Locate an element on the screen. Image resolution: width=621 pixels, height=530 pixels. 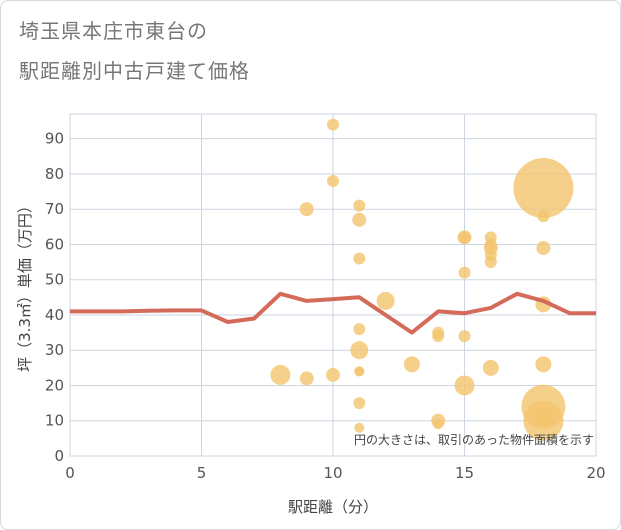
y-tick-label: 20 is located at coordinates (54, 385).